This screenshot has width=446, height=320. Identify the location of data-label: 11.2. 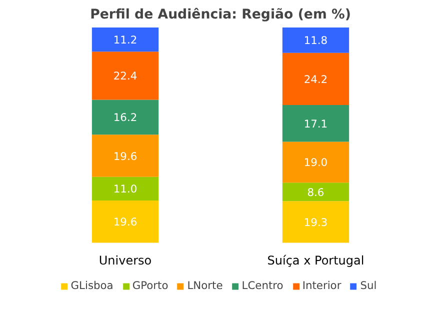
(125, 40).